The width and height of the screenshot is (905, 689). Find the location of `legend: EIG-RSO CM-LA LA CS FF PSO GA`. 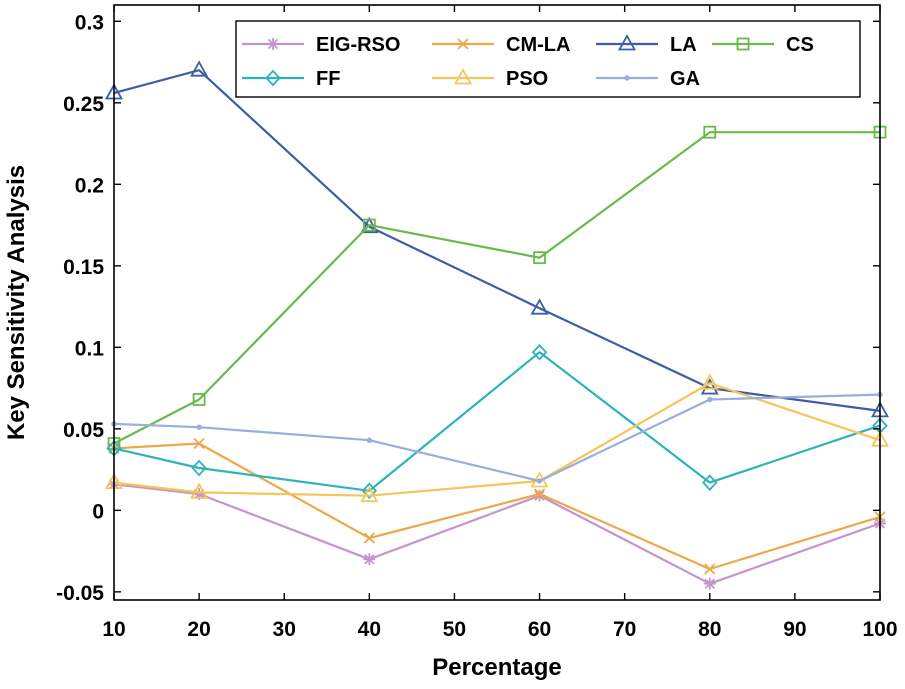

legend: EIG-RSO CM-LA LA CS FF PSO GA is located at coordinates (548, 59).